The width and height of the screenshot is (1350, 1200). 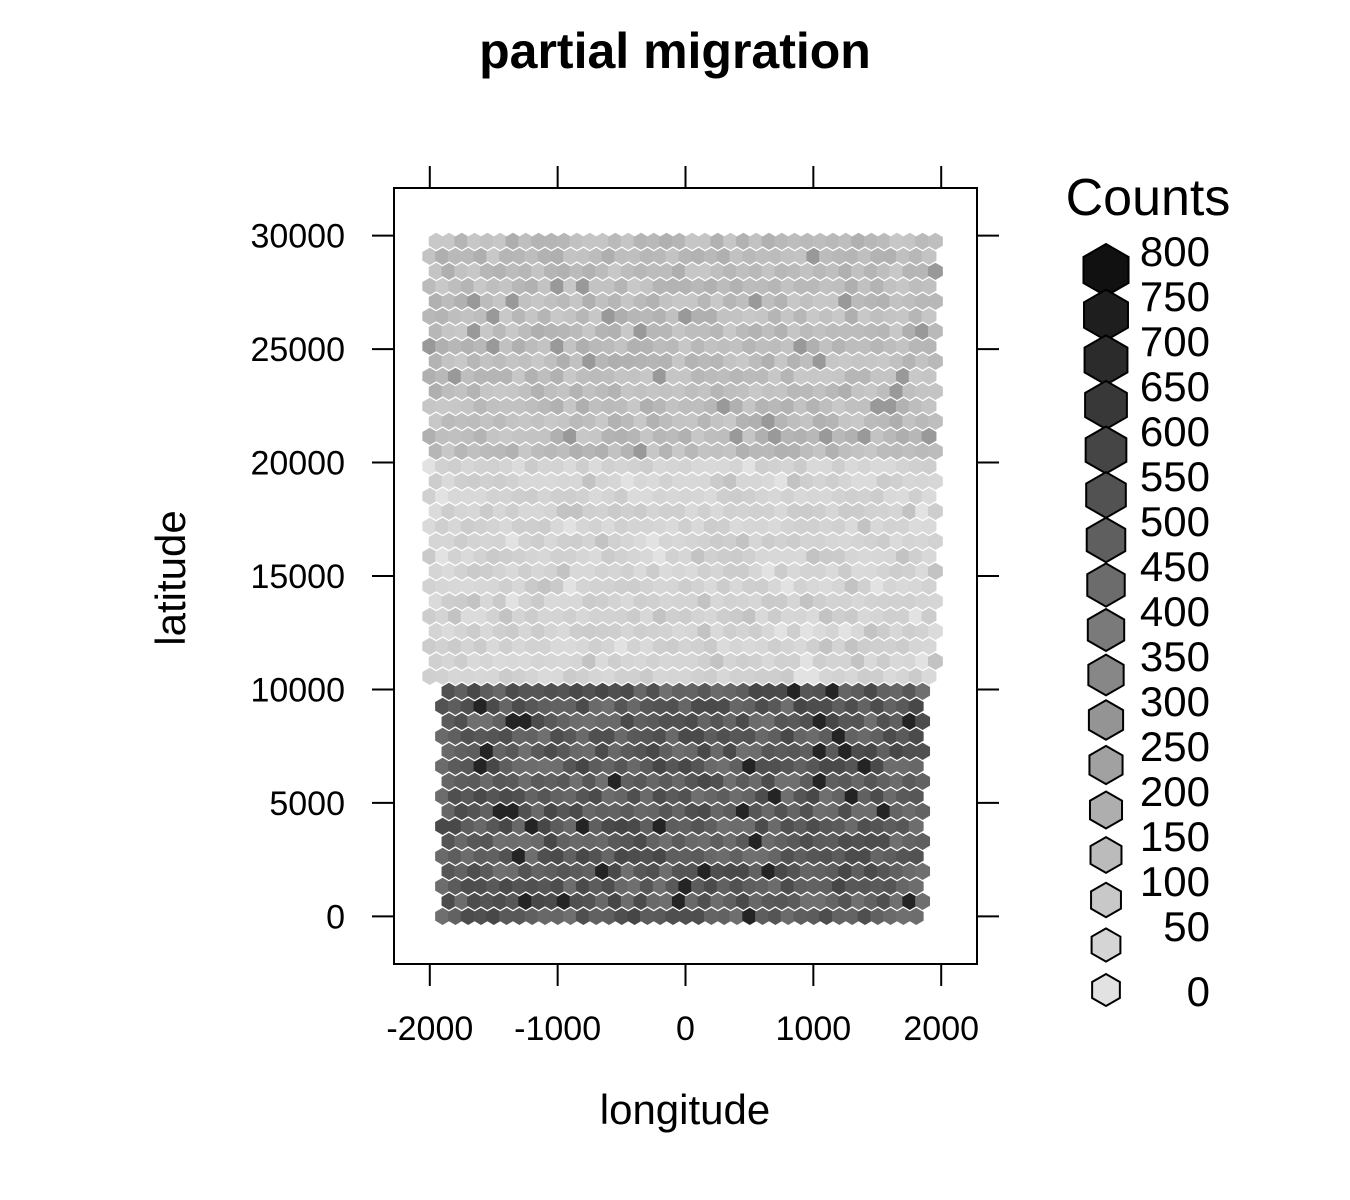 What do you see at coordinates (170, 577) in the screenshot?
I see `y-axis-label: latitude` at bounding box center [170, 577].